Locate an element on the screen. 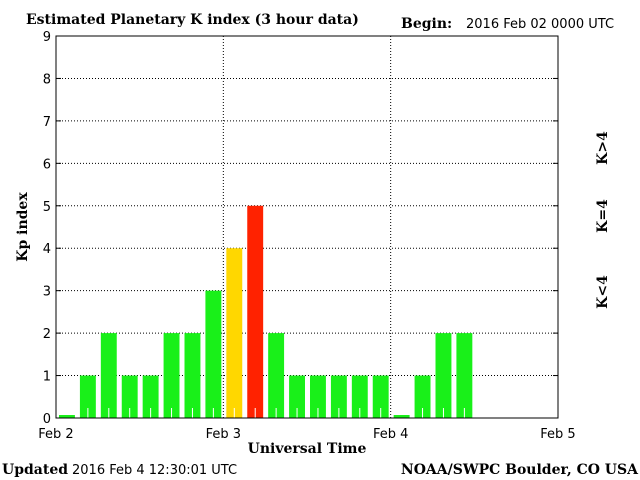 This screenshot has height=480, width=640. y-tick-label: 3 is located at coordinates (47, 292).